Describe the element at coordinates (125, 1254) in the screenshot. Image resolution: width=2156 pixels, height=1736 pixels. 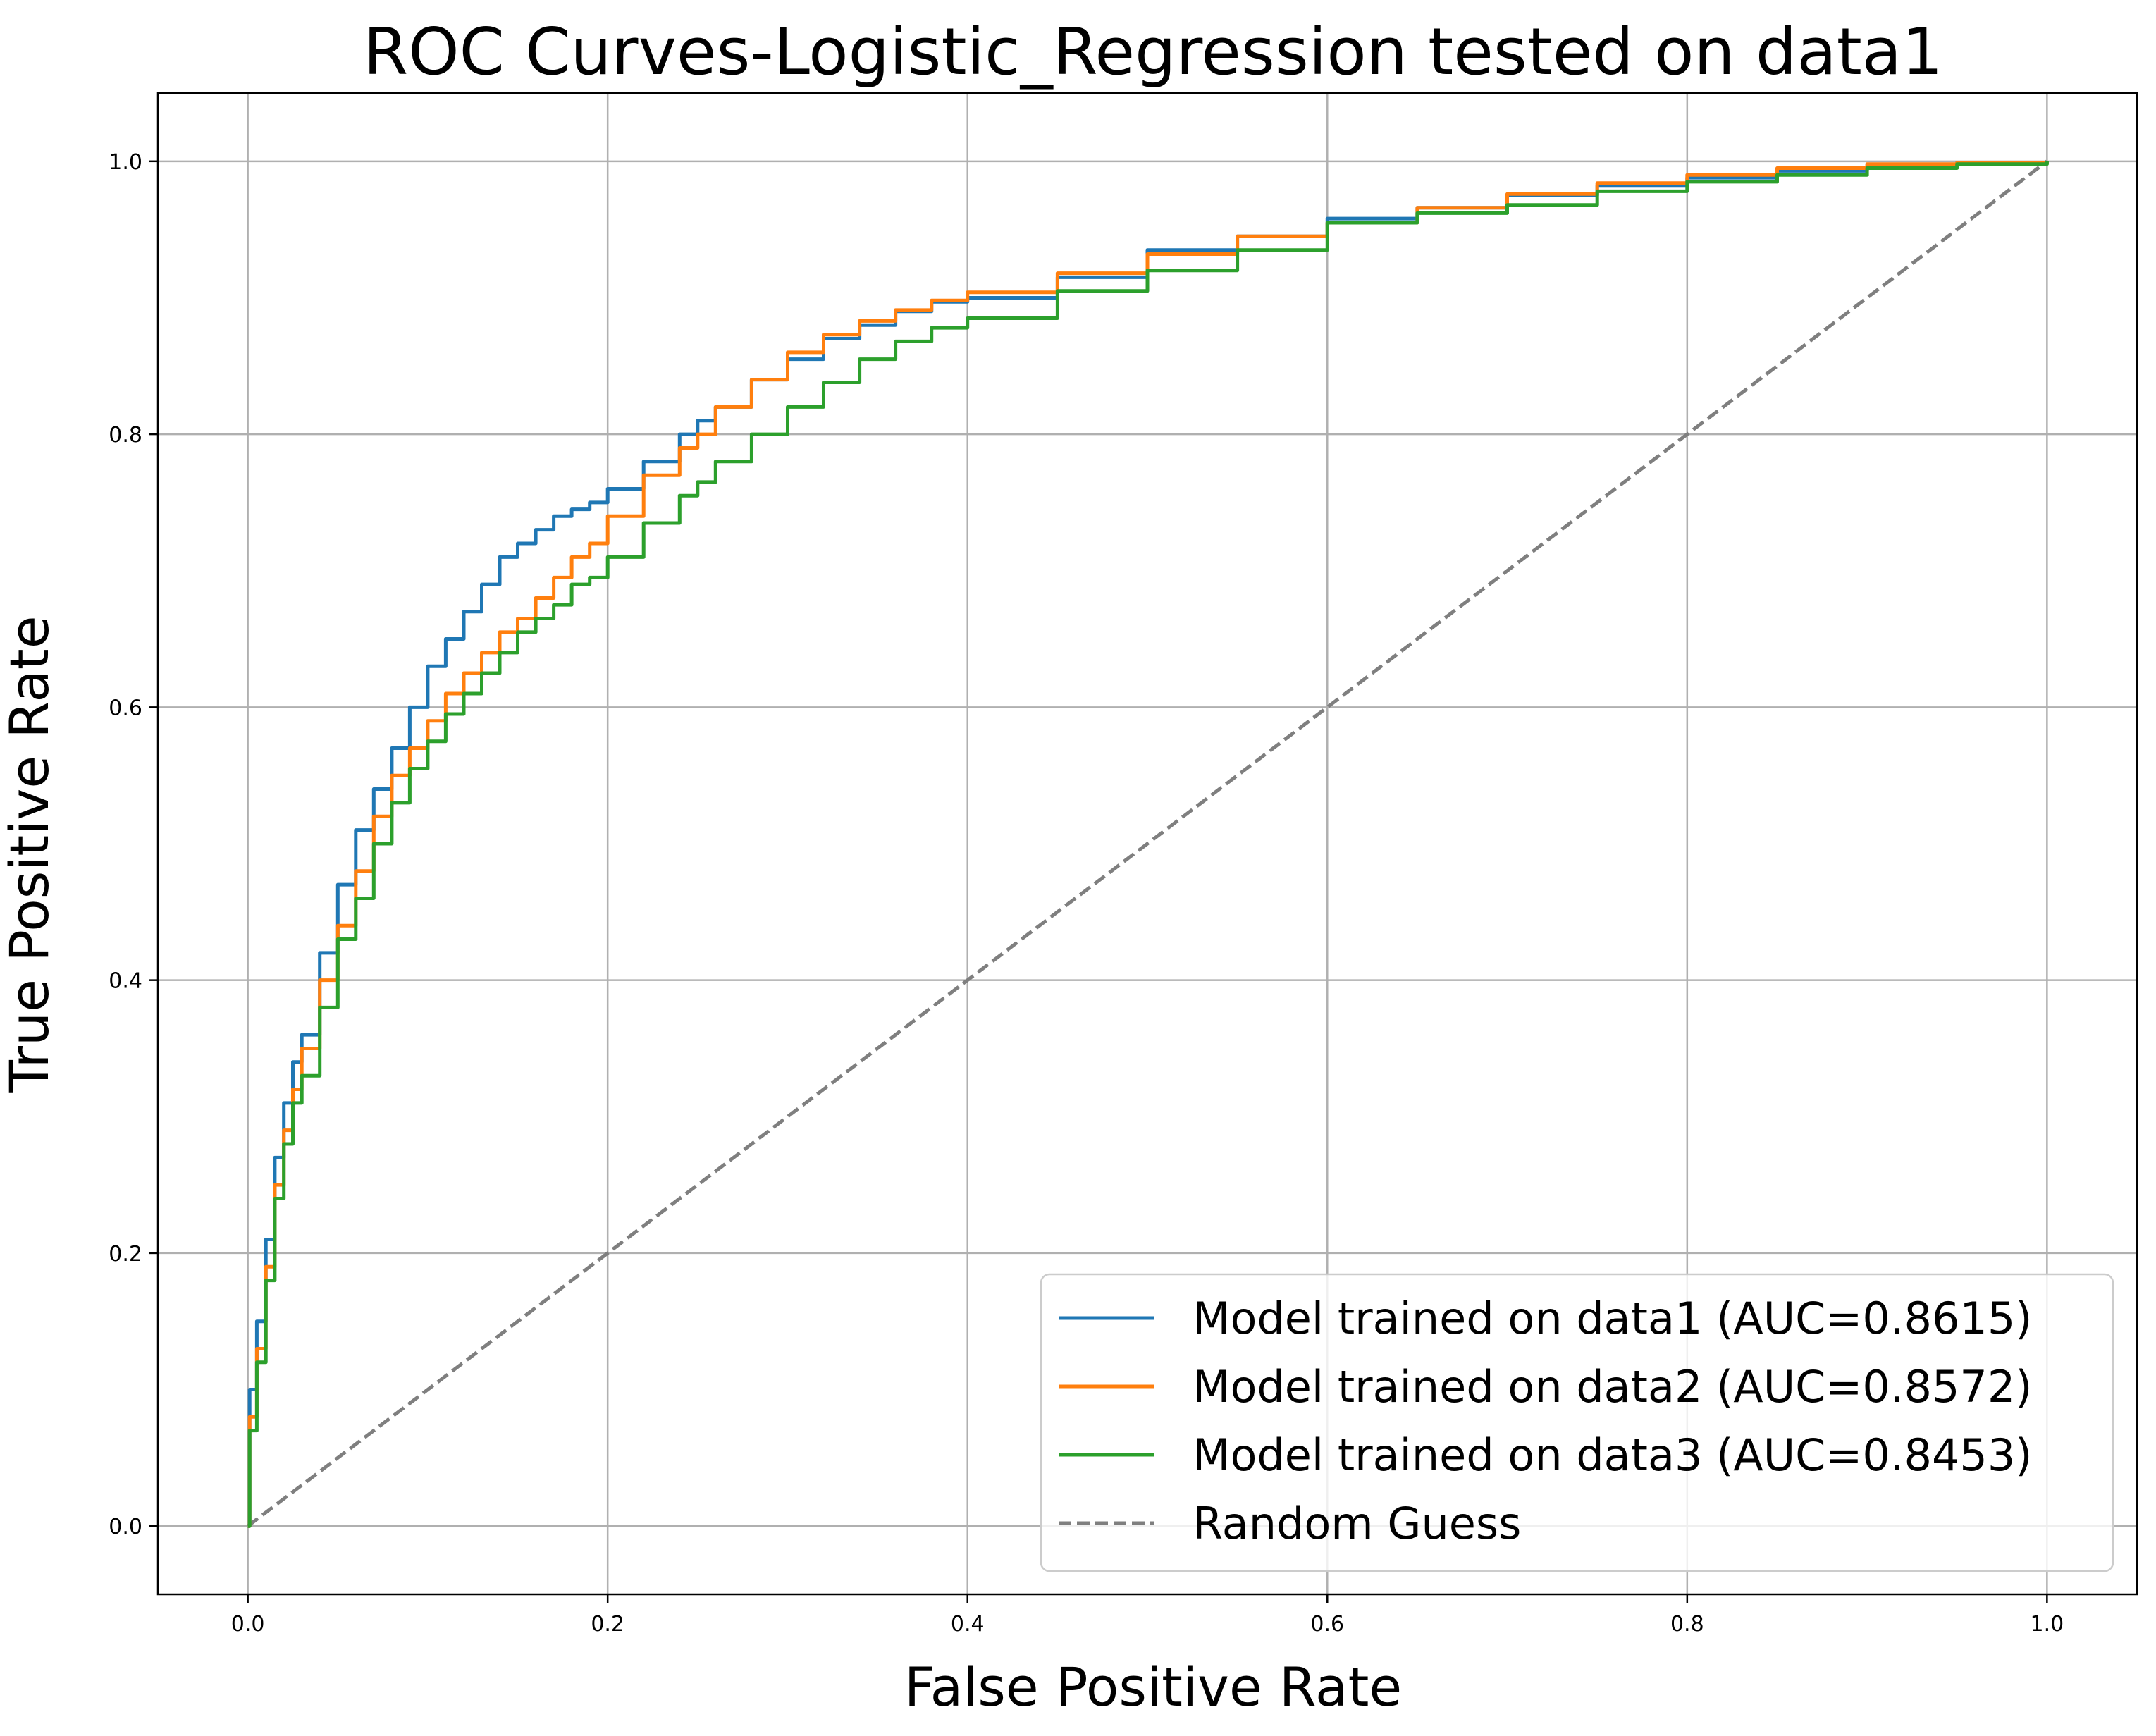
I see `y-tick-label: 0.2` at that location.